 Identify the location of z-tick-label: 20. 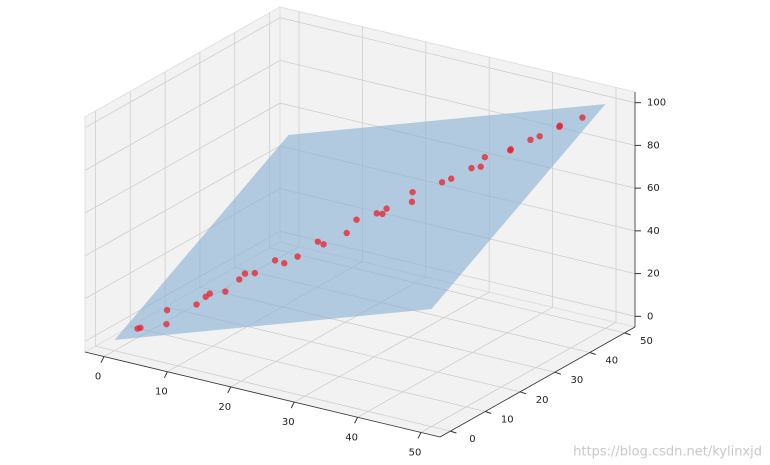
(653, 274).